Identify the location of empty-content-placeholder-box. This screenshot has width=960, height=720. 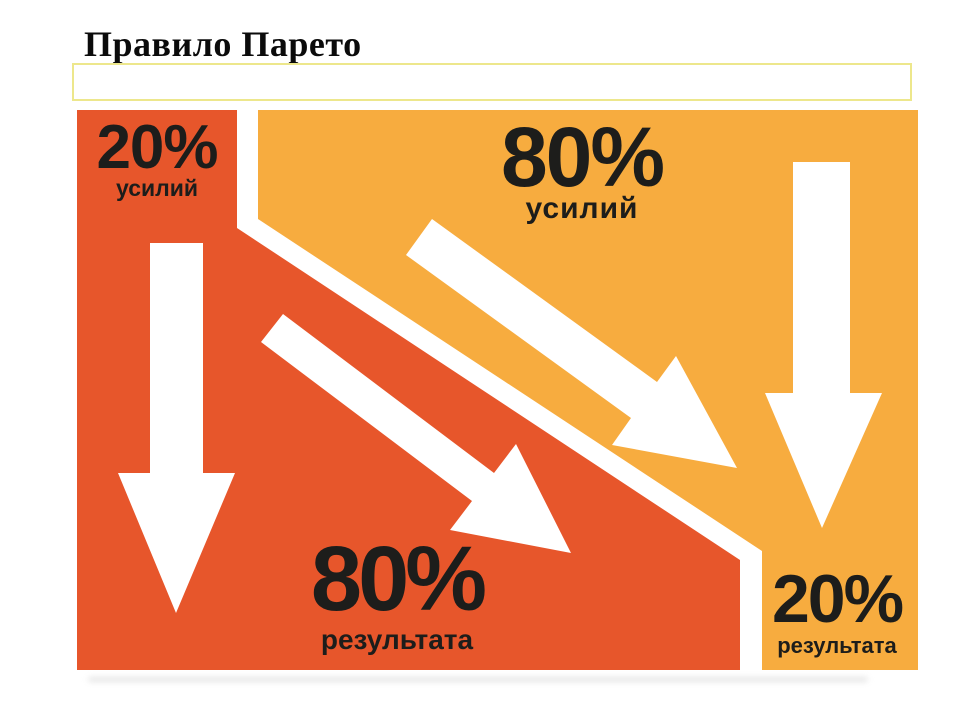
(492, 82).